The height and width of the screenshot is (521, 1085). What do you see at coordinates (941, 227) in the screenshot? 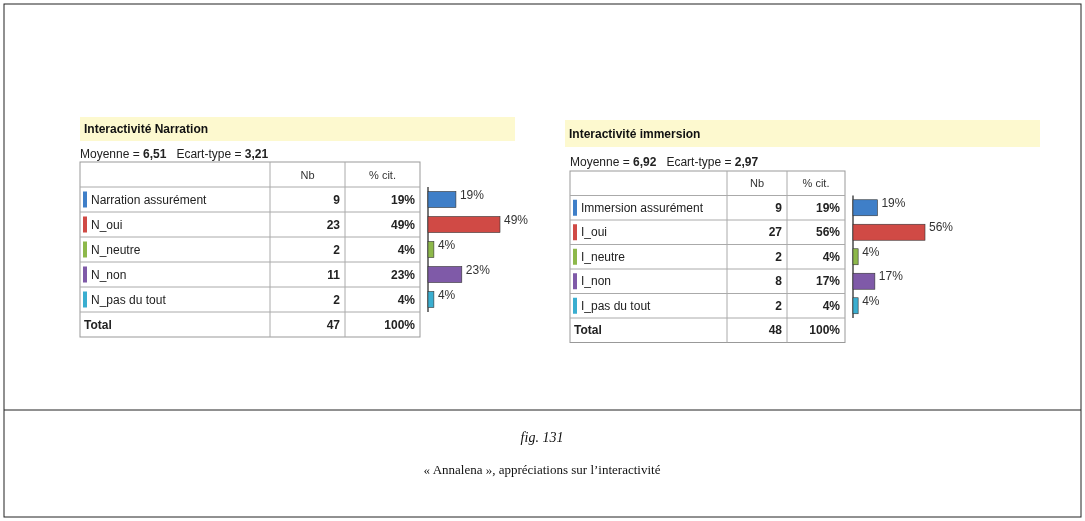
I see `text: 56%` at bounding box center [941, 227].